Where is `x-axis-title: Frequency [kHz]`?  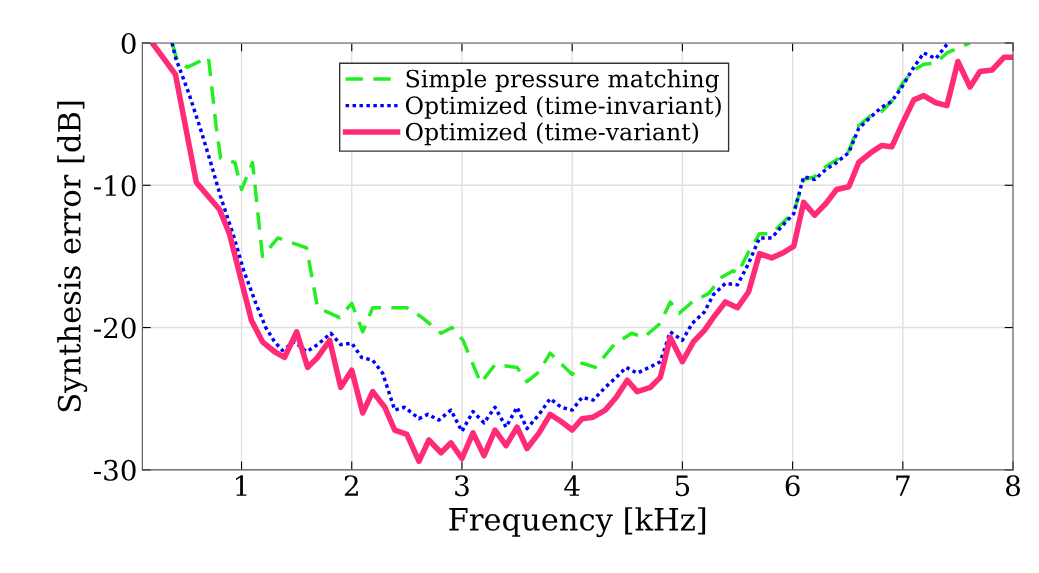 x-axis-title: Frequency [kHz] is located at coordinates (577, 522).